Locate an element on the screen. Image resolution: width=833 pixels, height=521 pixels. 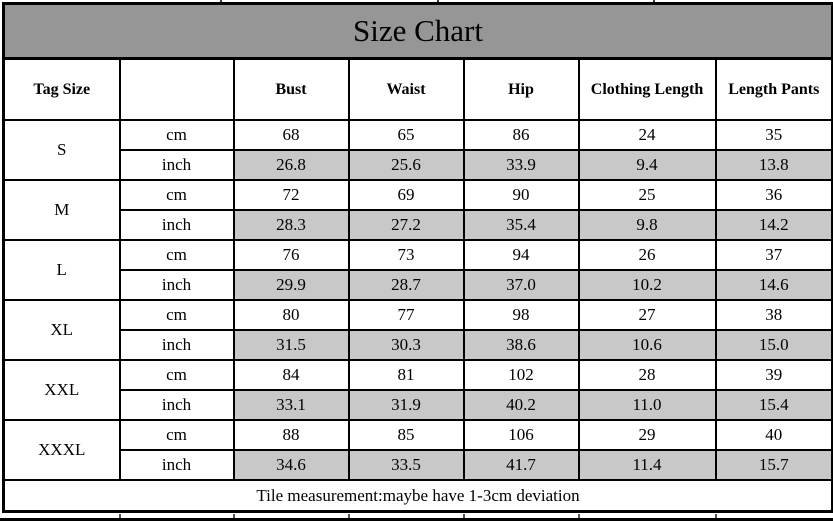
measurement-cell: 28.3 is located at coordinates (291, 225).